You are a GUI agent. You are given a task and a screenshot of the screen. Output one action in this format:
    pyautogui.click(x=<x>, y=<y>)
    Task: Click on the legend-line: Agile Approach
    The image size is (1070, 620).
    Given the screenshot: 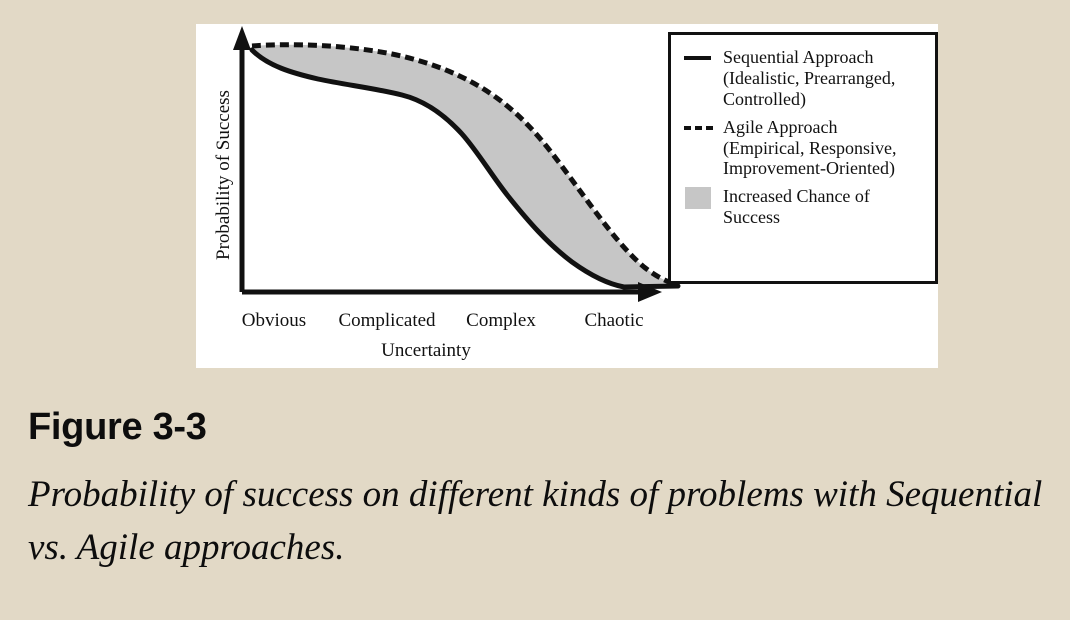 What is the action you would take?
    pyautogui.click(x=780, y=126)
    